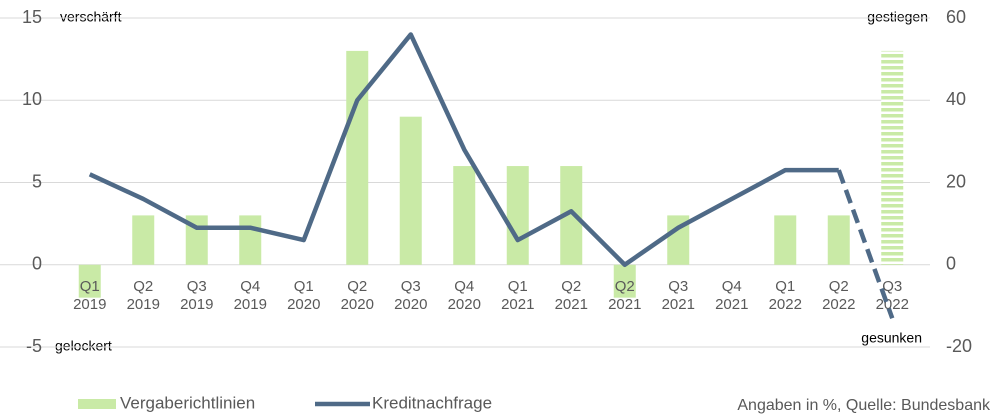 Image resolution: width=995 pixels, height=416 pixels. What do you see at coordinates (196, 295) in the screenshot?
I see `x-tick-label: Q3 2019` at bounding box center [196, 295].